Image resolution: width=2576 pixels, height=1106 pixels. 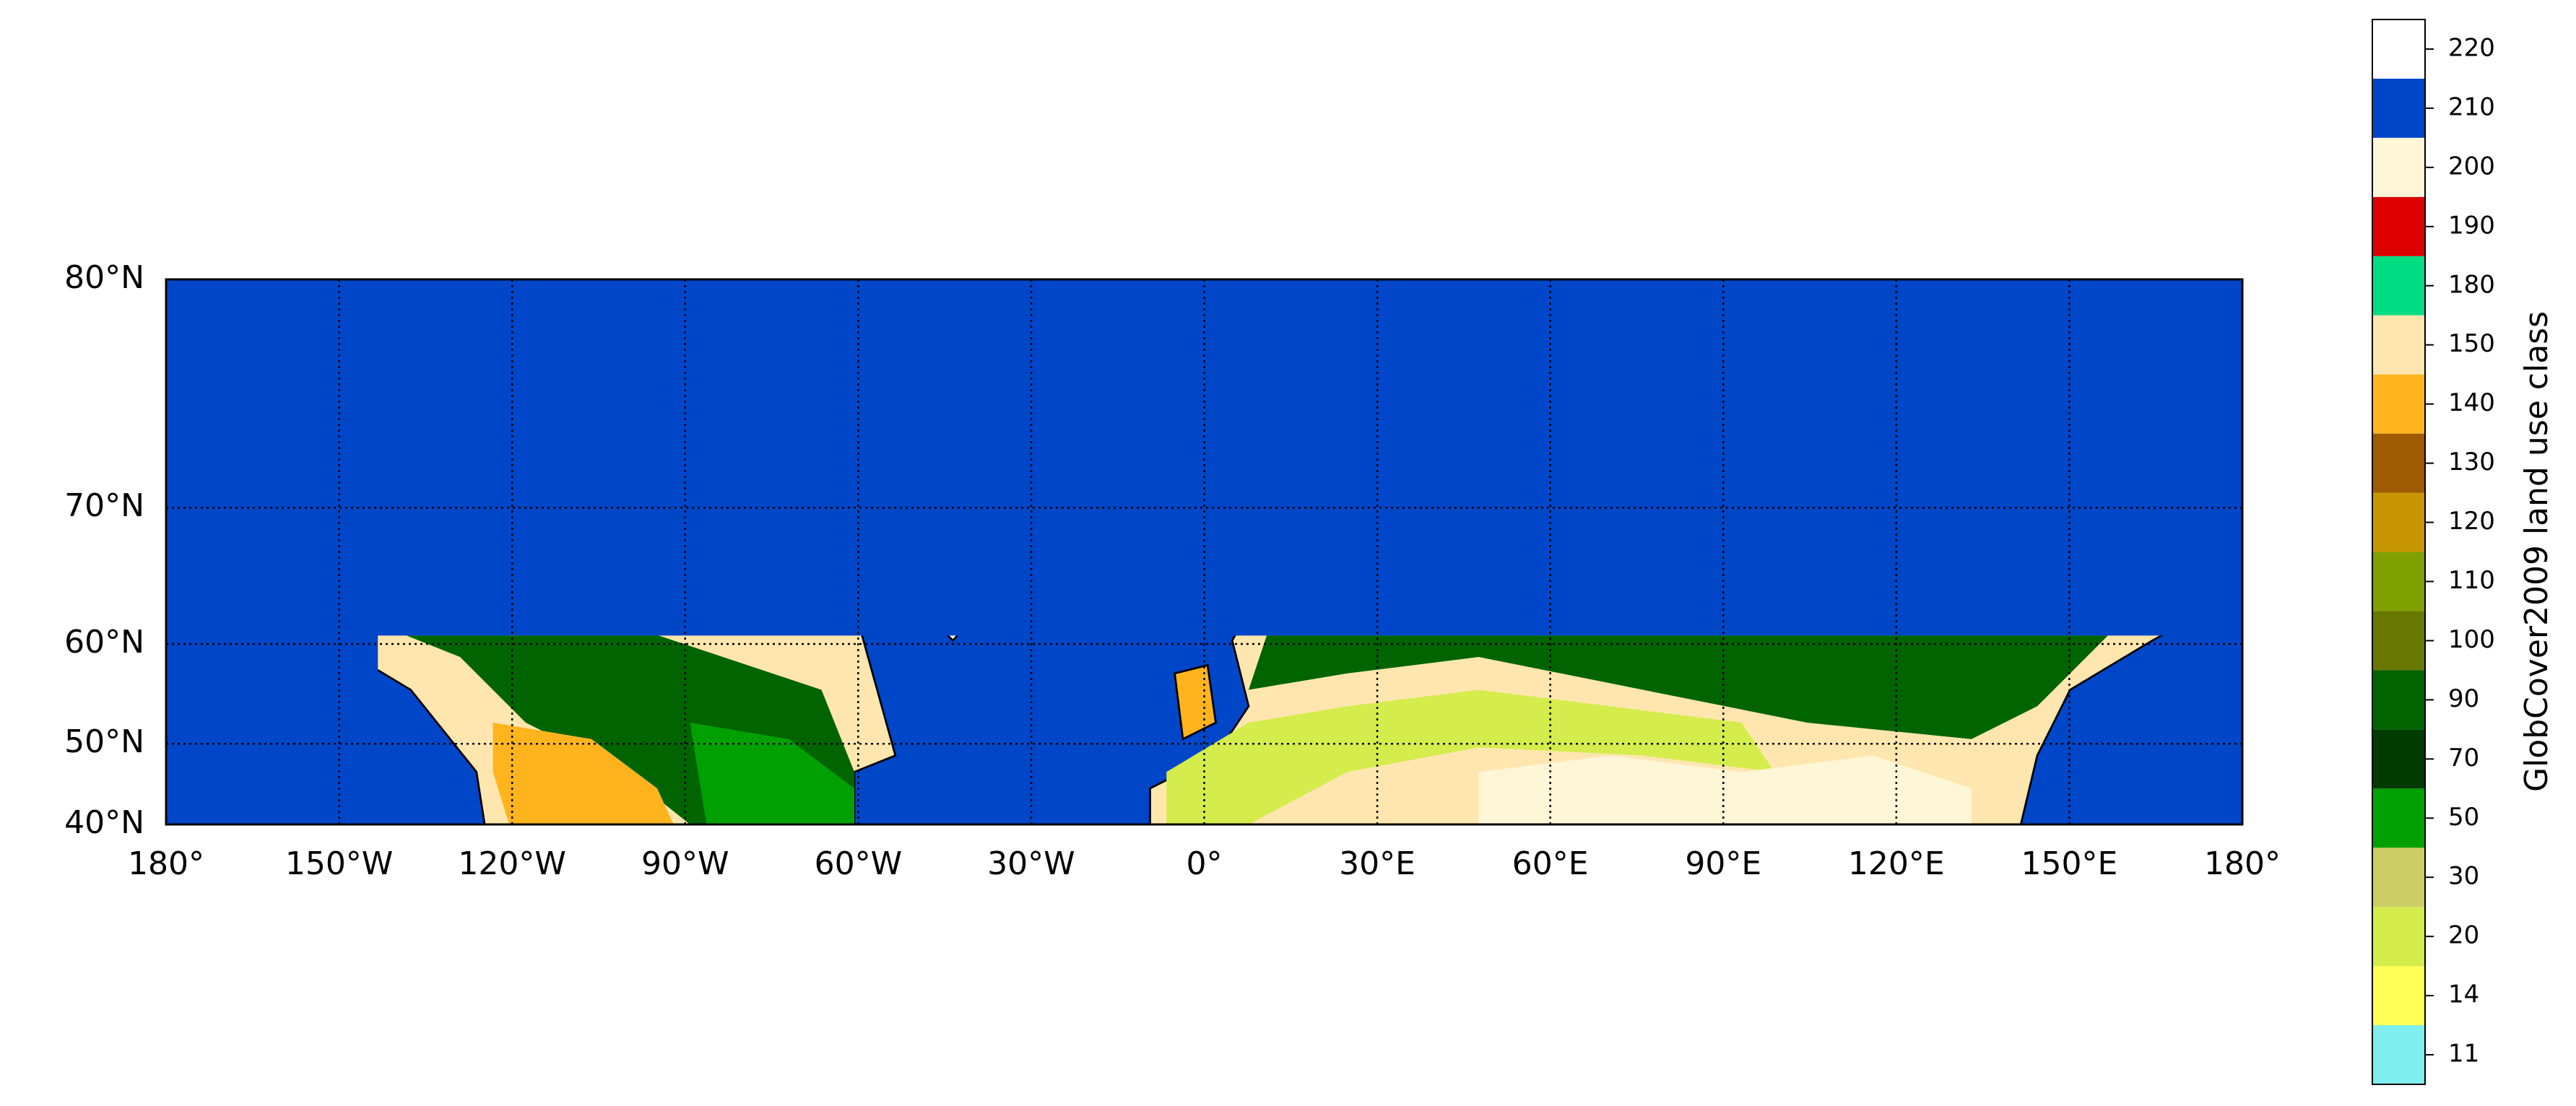 I want to click on x-tick-label: 120°E, so click(x=1896, y=863).